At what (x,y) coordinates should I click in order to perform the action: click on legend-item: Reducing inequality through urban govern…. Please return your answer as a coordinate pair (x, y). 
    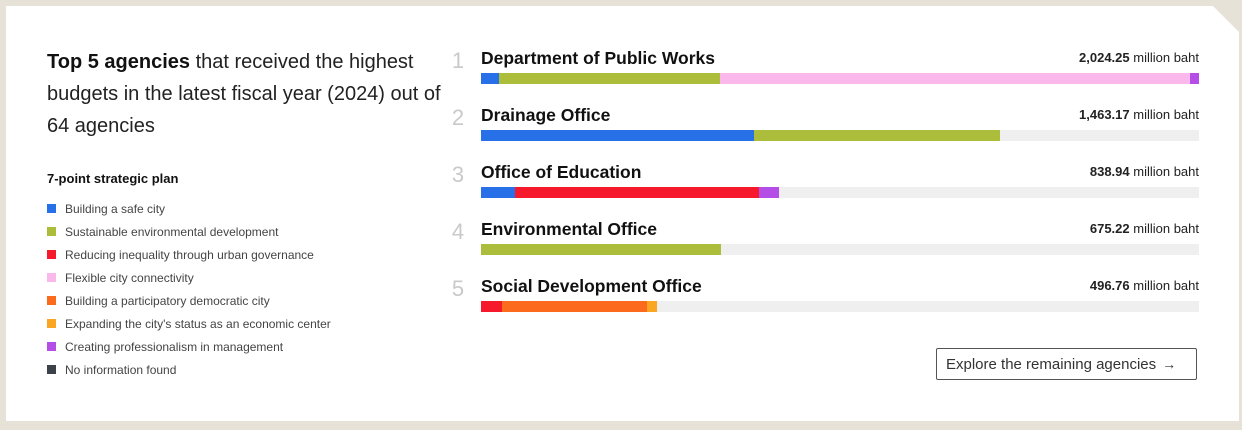
    Looking at the image, I should click on (189, 254).